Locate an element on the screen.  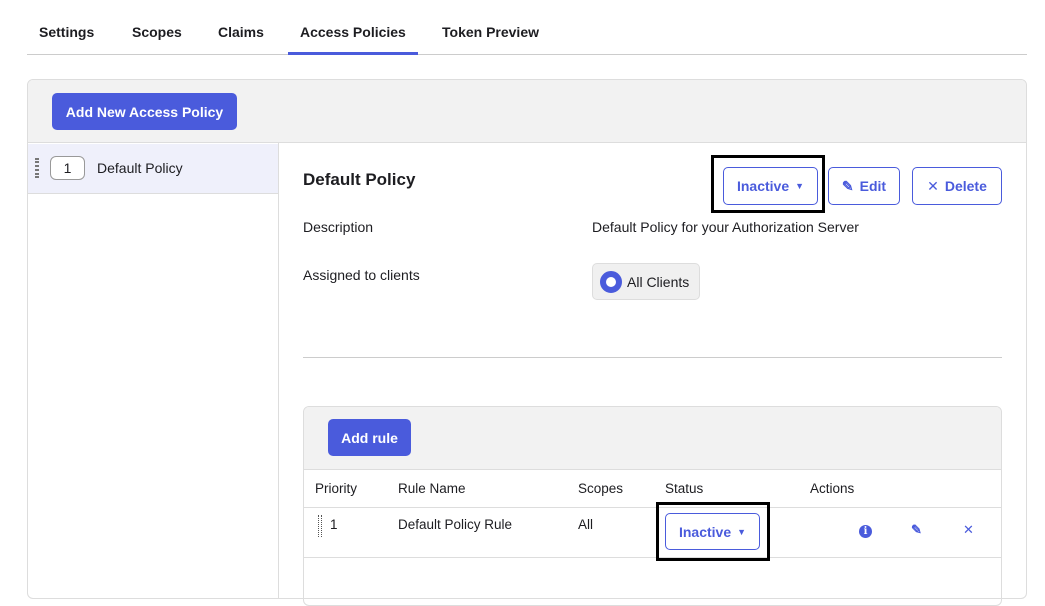
radio-icon is located at coordinates (611, 281).